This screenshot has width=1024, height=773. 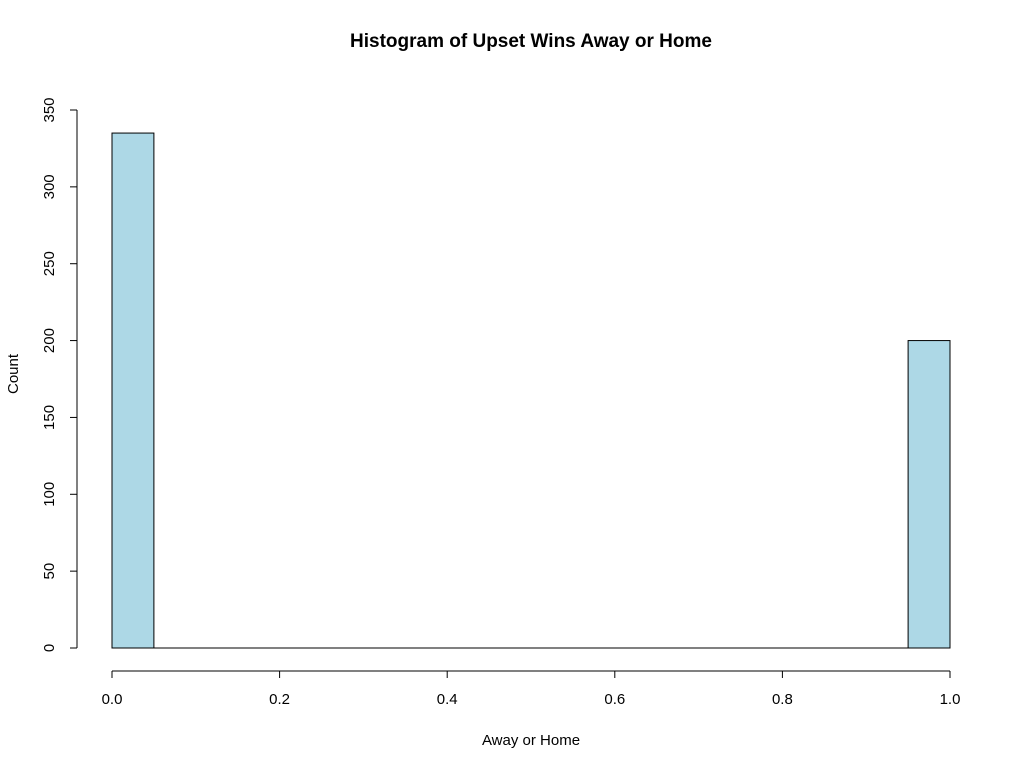 What do you see at coordinates (49, 494) in the screenshot?
I see `y-tick-label-2: 100` at bounding box center [49, 494].